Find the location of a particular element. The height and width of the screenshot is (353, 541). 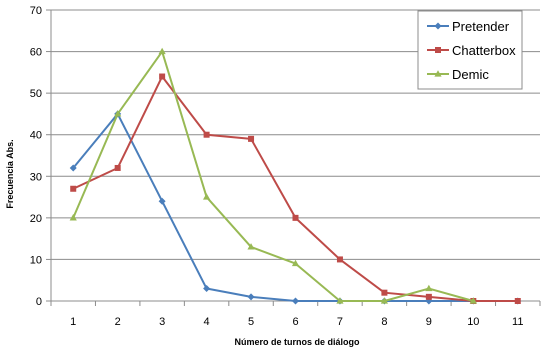

x-tick-label: 9 is located at coordinates (429, 322).